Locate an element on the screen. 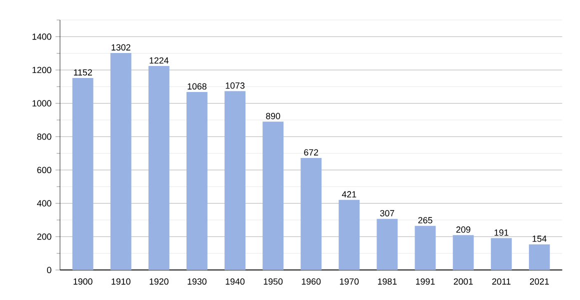  y-tick-label: 800 is located at coordinates (44, 137).